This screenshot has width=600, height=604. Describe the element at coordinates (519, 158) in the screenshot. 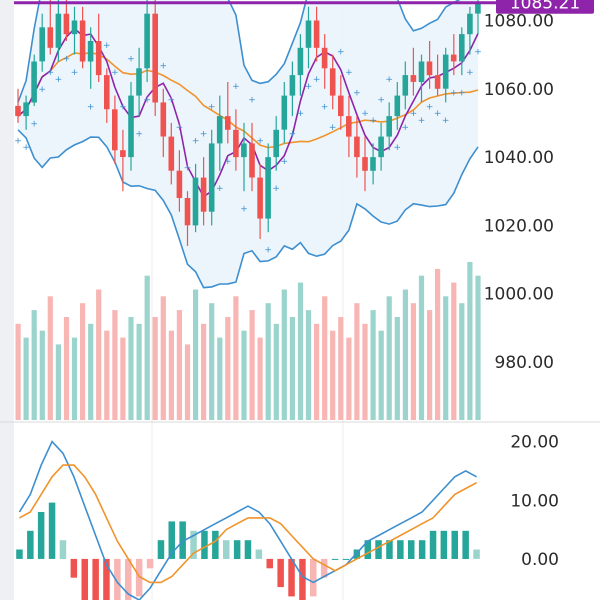

I see `price-axis-tick: 1040.00` at that location.